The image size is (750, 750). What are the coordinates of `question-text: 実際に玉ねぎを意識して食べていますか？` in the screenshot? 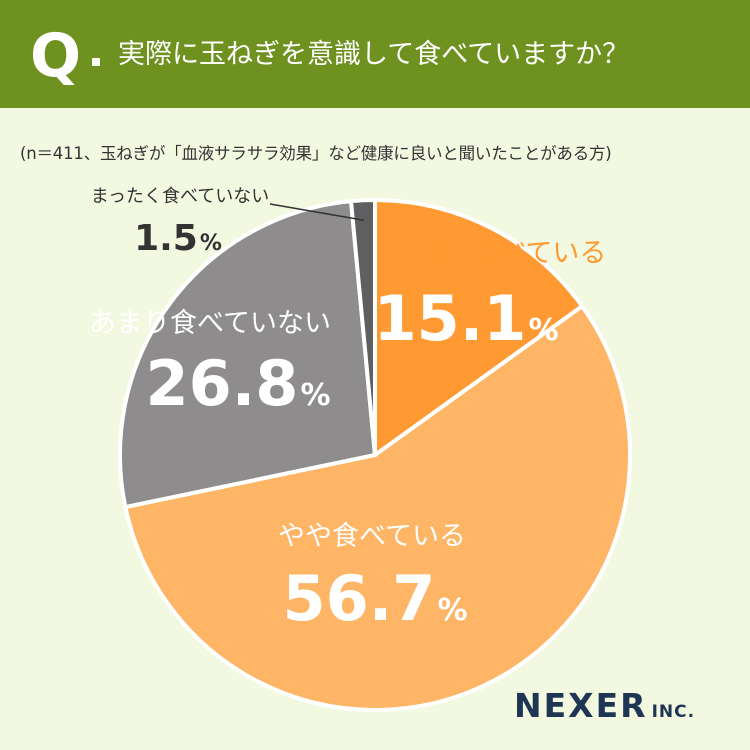 It's located at (374, 54).